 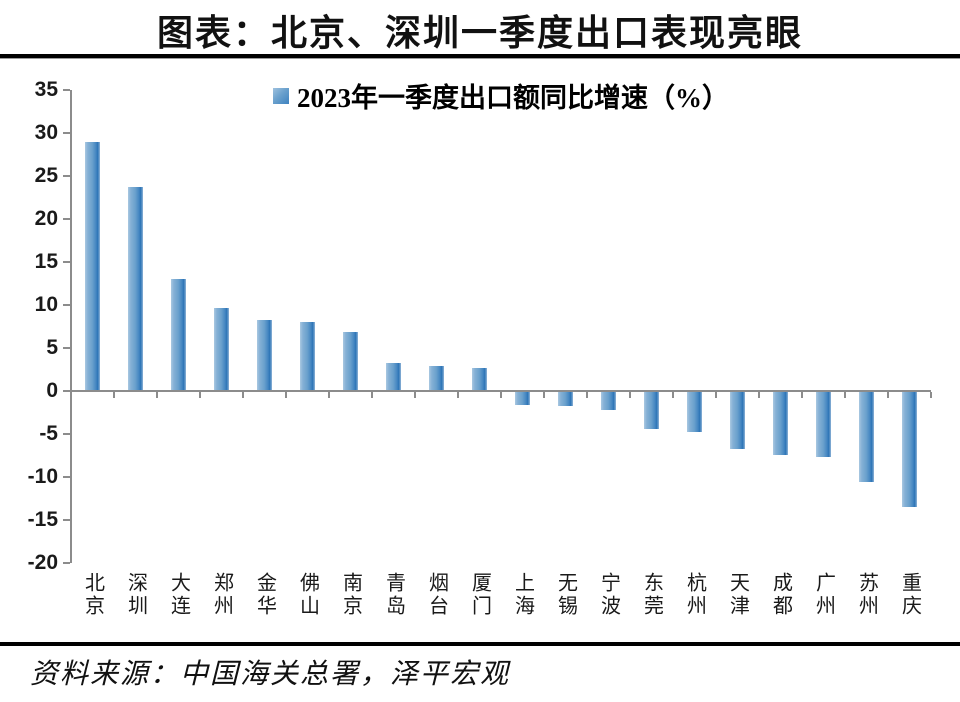 I want to click on category-label-text: 北京, so click(x=92, y=595).